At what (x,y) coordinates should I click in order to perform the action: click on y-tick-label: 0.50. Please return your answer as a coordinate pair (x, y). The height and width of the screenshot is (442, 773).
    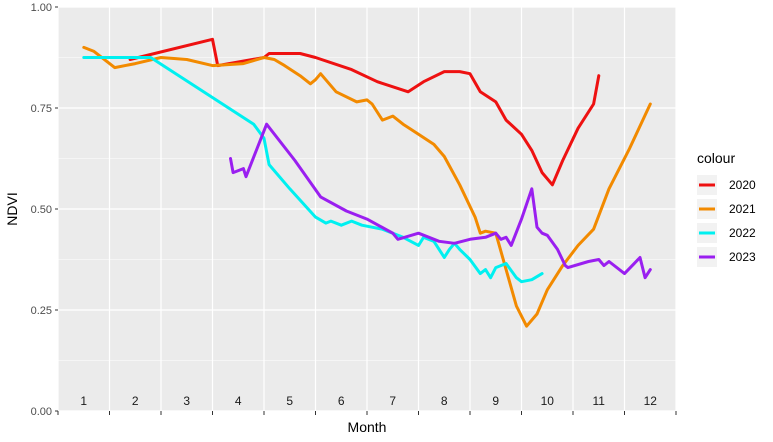
    Looking at the image, I should click on (41, 210).